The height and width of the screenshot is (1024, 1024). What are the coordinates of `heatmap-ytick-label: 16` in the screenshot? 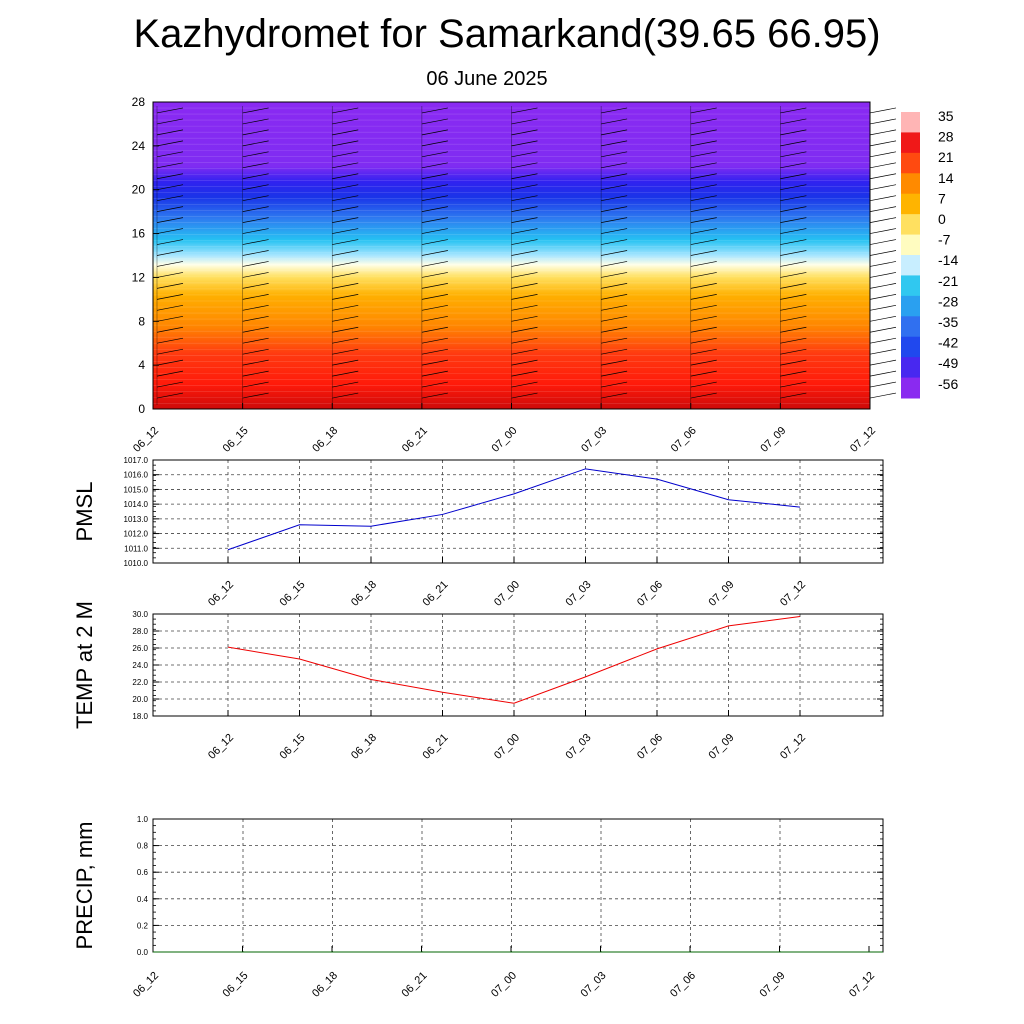 It's located at (139, 234).